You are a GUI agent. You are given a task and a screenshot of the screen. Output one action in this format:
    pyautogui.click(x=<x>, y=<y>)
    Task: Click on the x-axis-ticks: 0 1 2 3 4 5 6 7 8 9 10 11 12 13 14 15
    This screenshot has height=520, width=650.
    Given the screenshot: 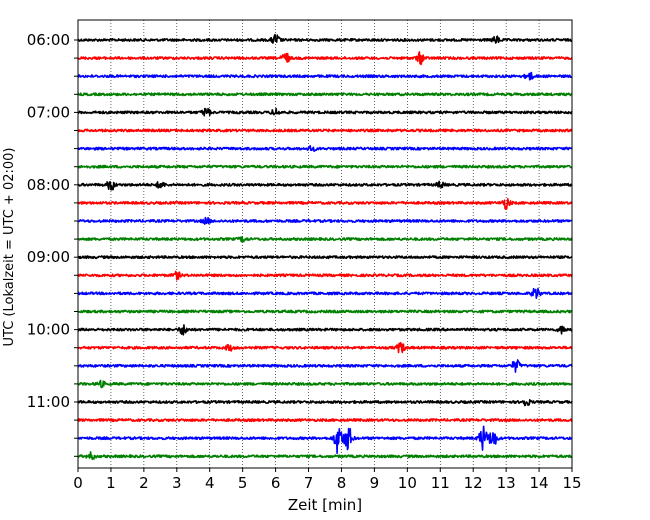 What is the action you would take?
    pyautogui.click(x=327, y=480)
    